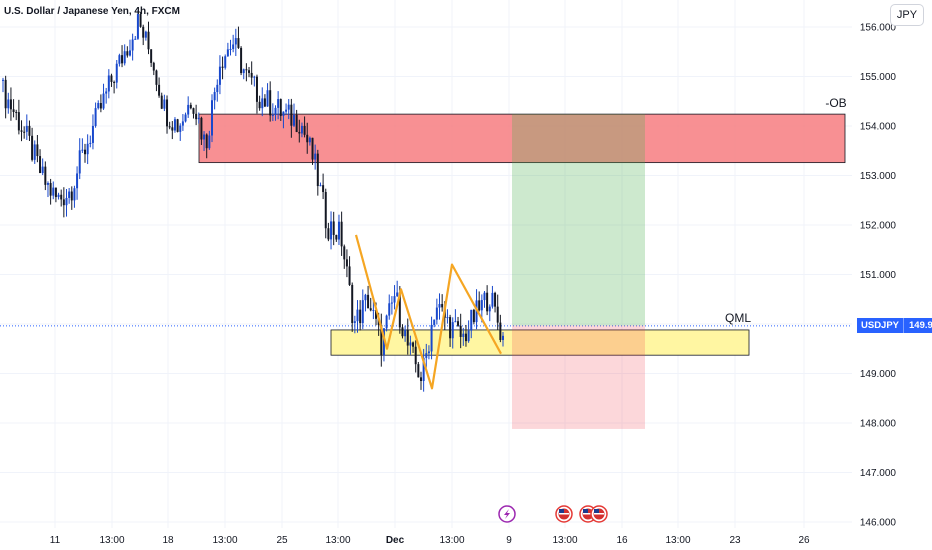 This screenshot has height=550, width=932. I want to click on ob-label: -OB, so click(835, 103).